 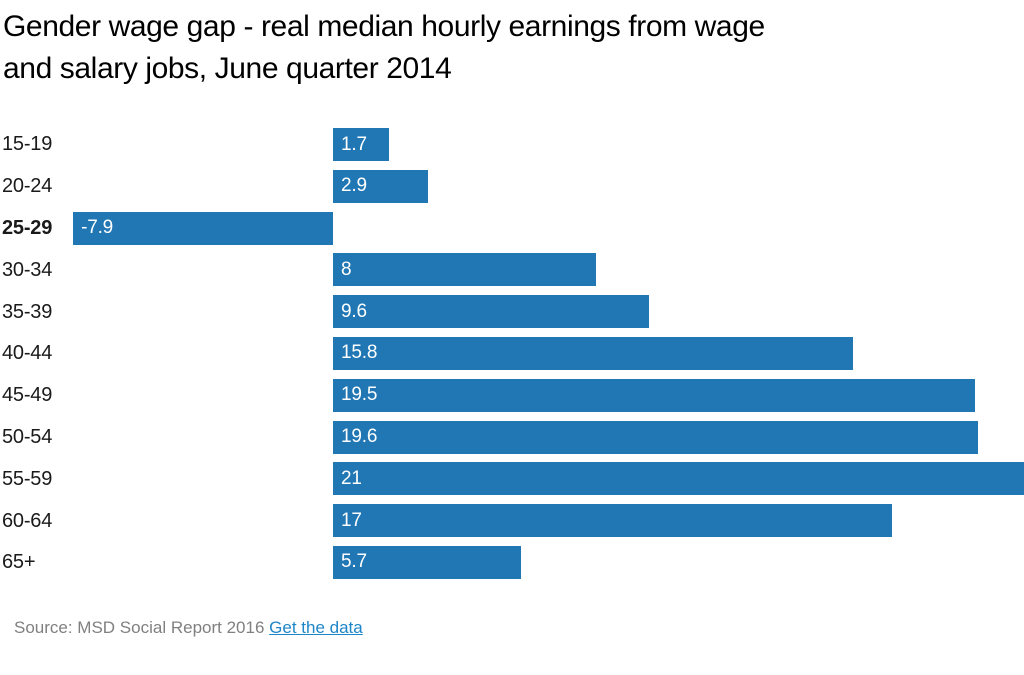 What do you see at coordinates (354, 562) in the screenshot?
I see `bar-value-label: 5.7` at bounding box center [354, 562].